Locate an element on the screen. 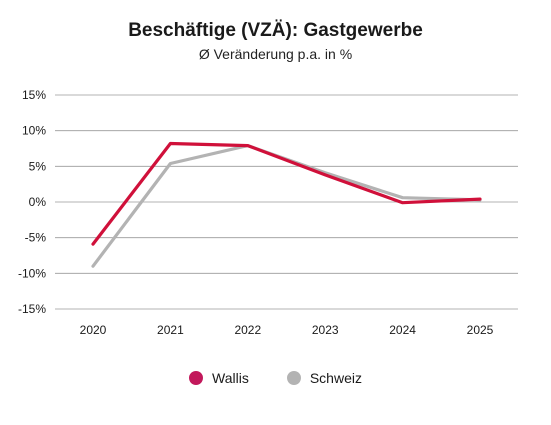  x-tick-label: 2022 is located at coordinates (247, 330).